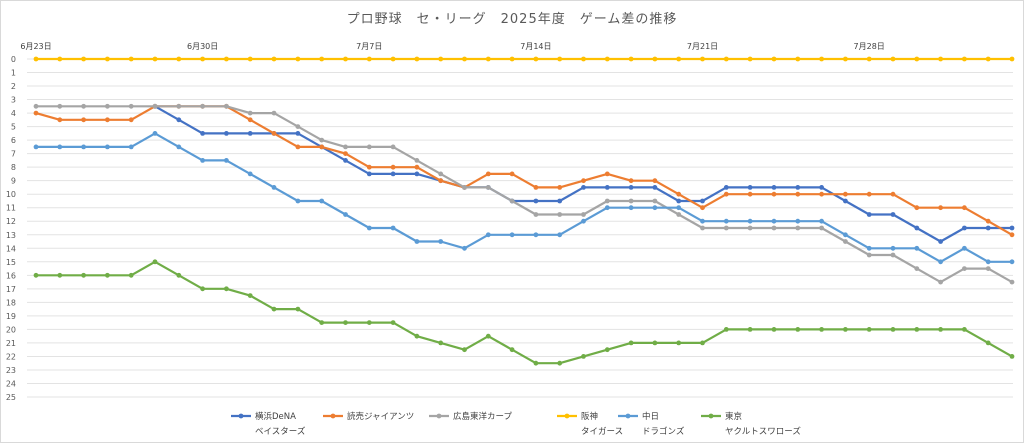  I want to click on x-date-label: 7月7日, so click(369, 46).